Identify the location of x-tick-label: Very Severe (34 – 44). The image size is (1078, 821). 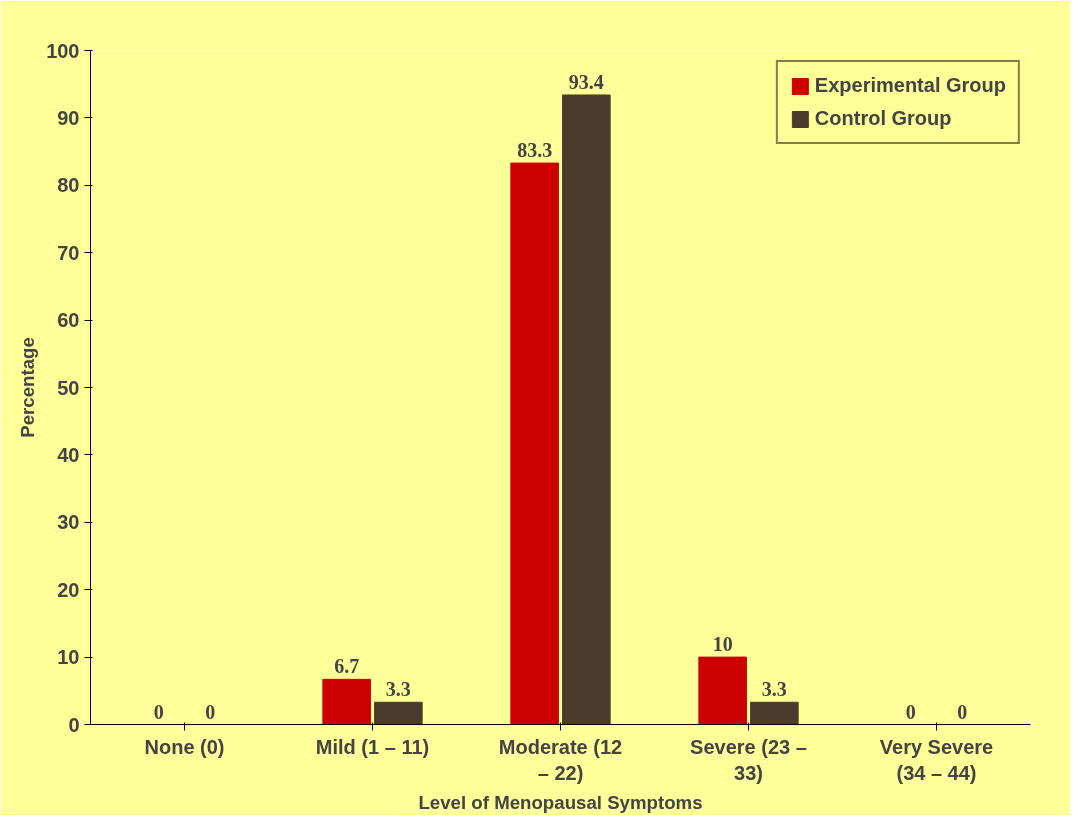
(936, 759).